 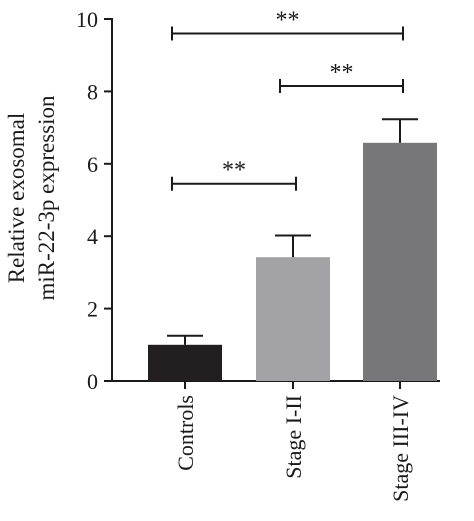 I want to click on x-tick-label: Stage I-II, so click(x=293, y=437).